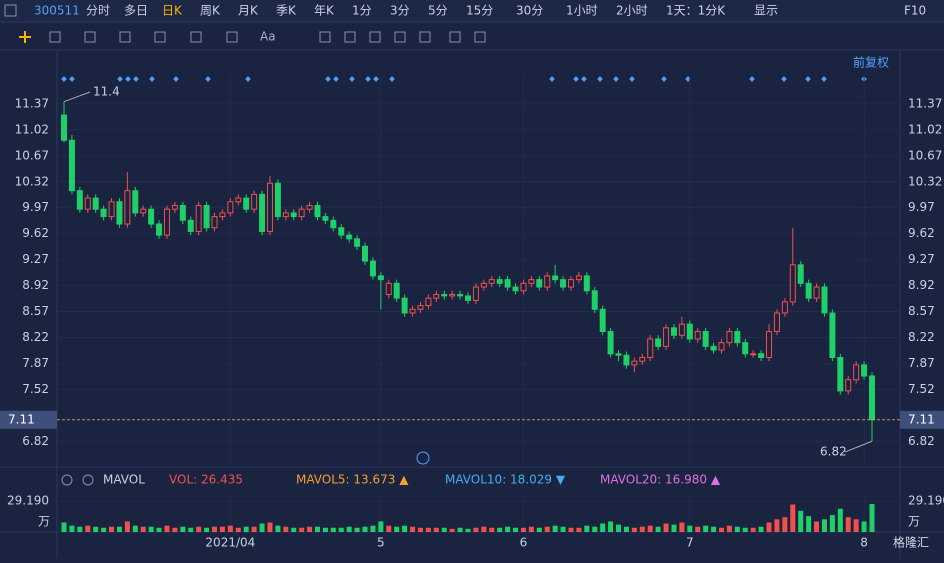 The image size is (944, 563). I want to click on period-tab: 5分, so click(438, 11).